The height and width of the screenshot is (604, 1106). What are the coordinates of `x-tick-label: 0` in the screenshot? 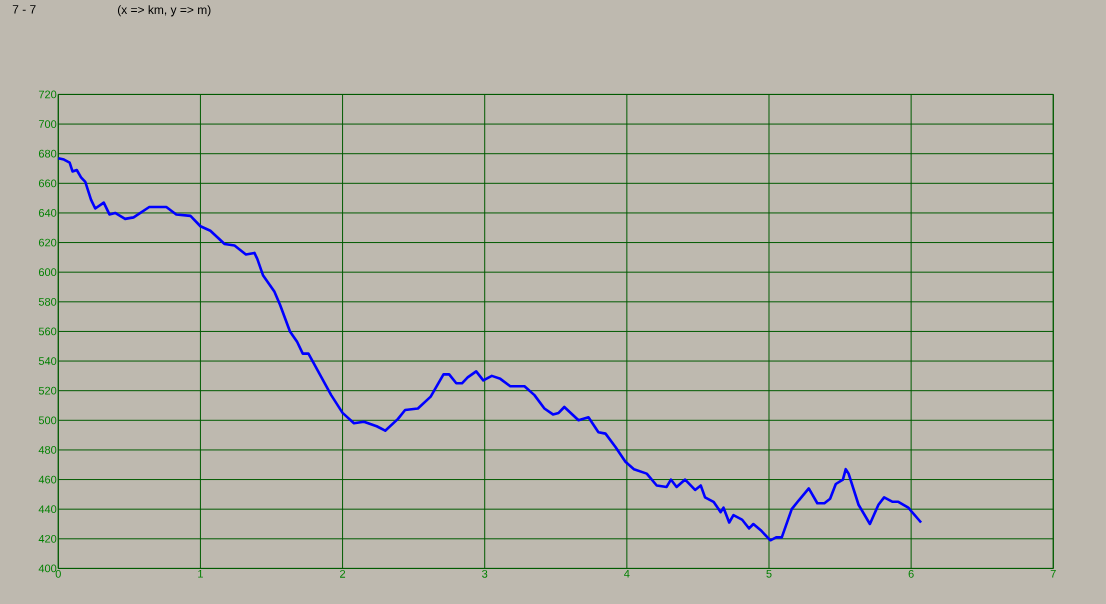 It's located at (58, 573).